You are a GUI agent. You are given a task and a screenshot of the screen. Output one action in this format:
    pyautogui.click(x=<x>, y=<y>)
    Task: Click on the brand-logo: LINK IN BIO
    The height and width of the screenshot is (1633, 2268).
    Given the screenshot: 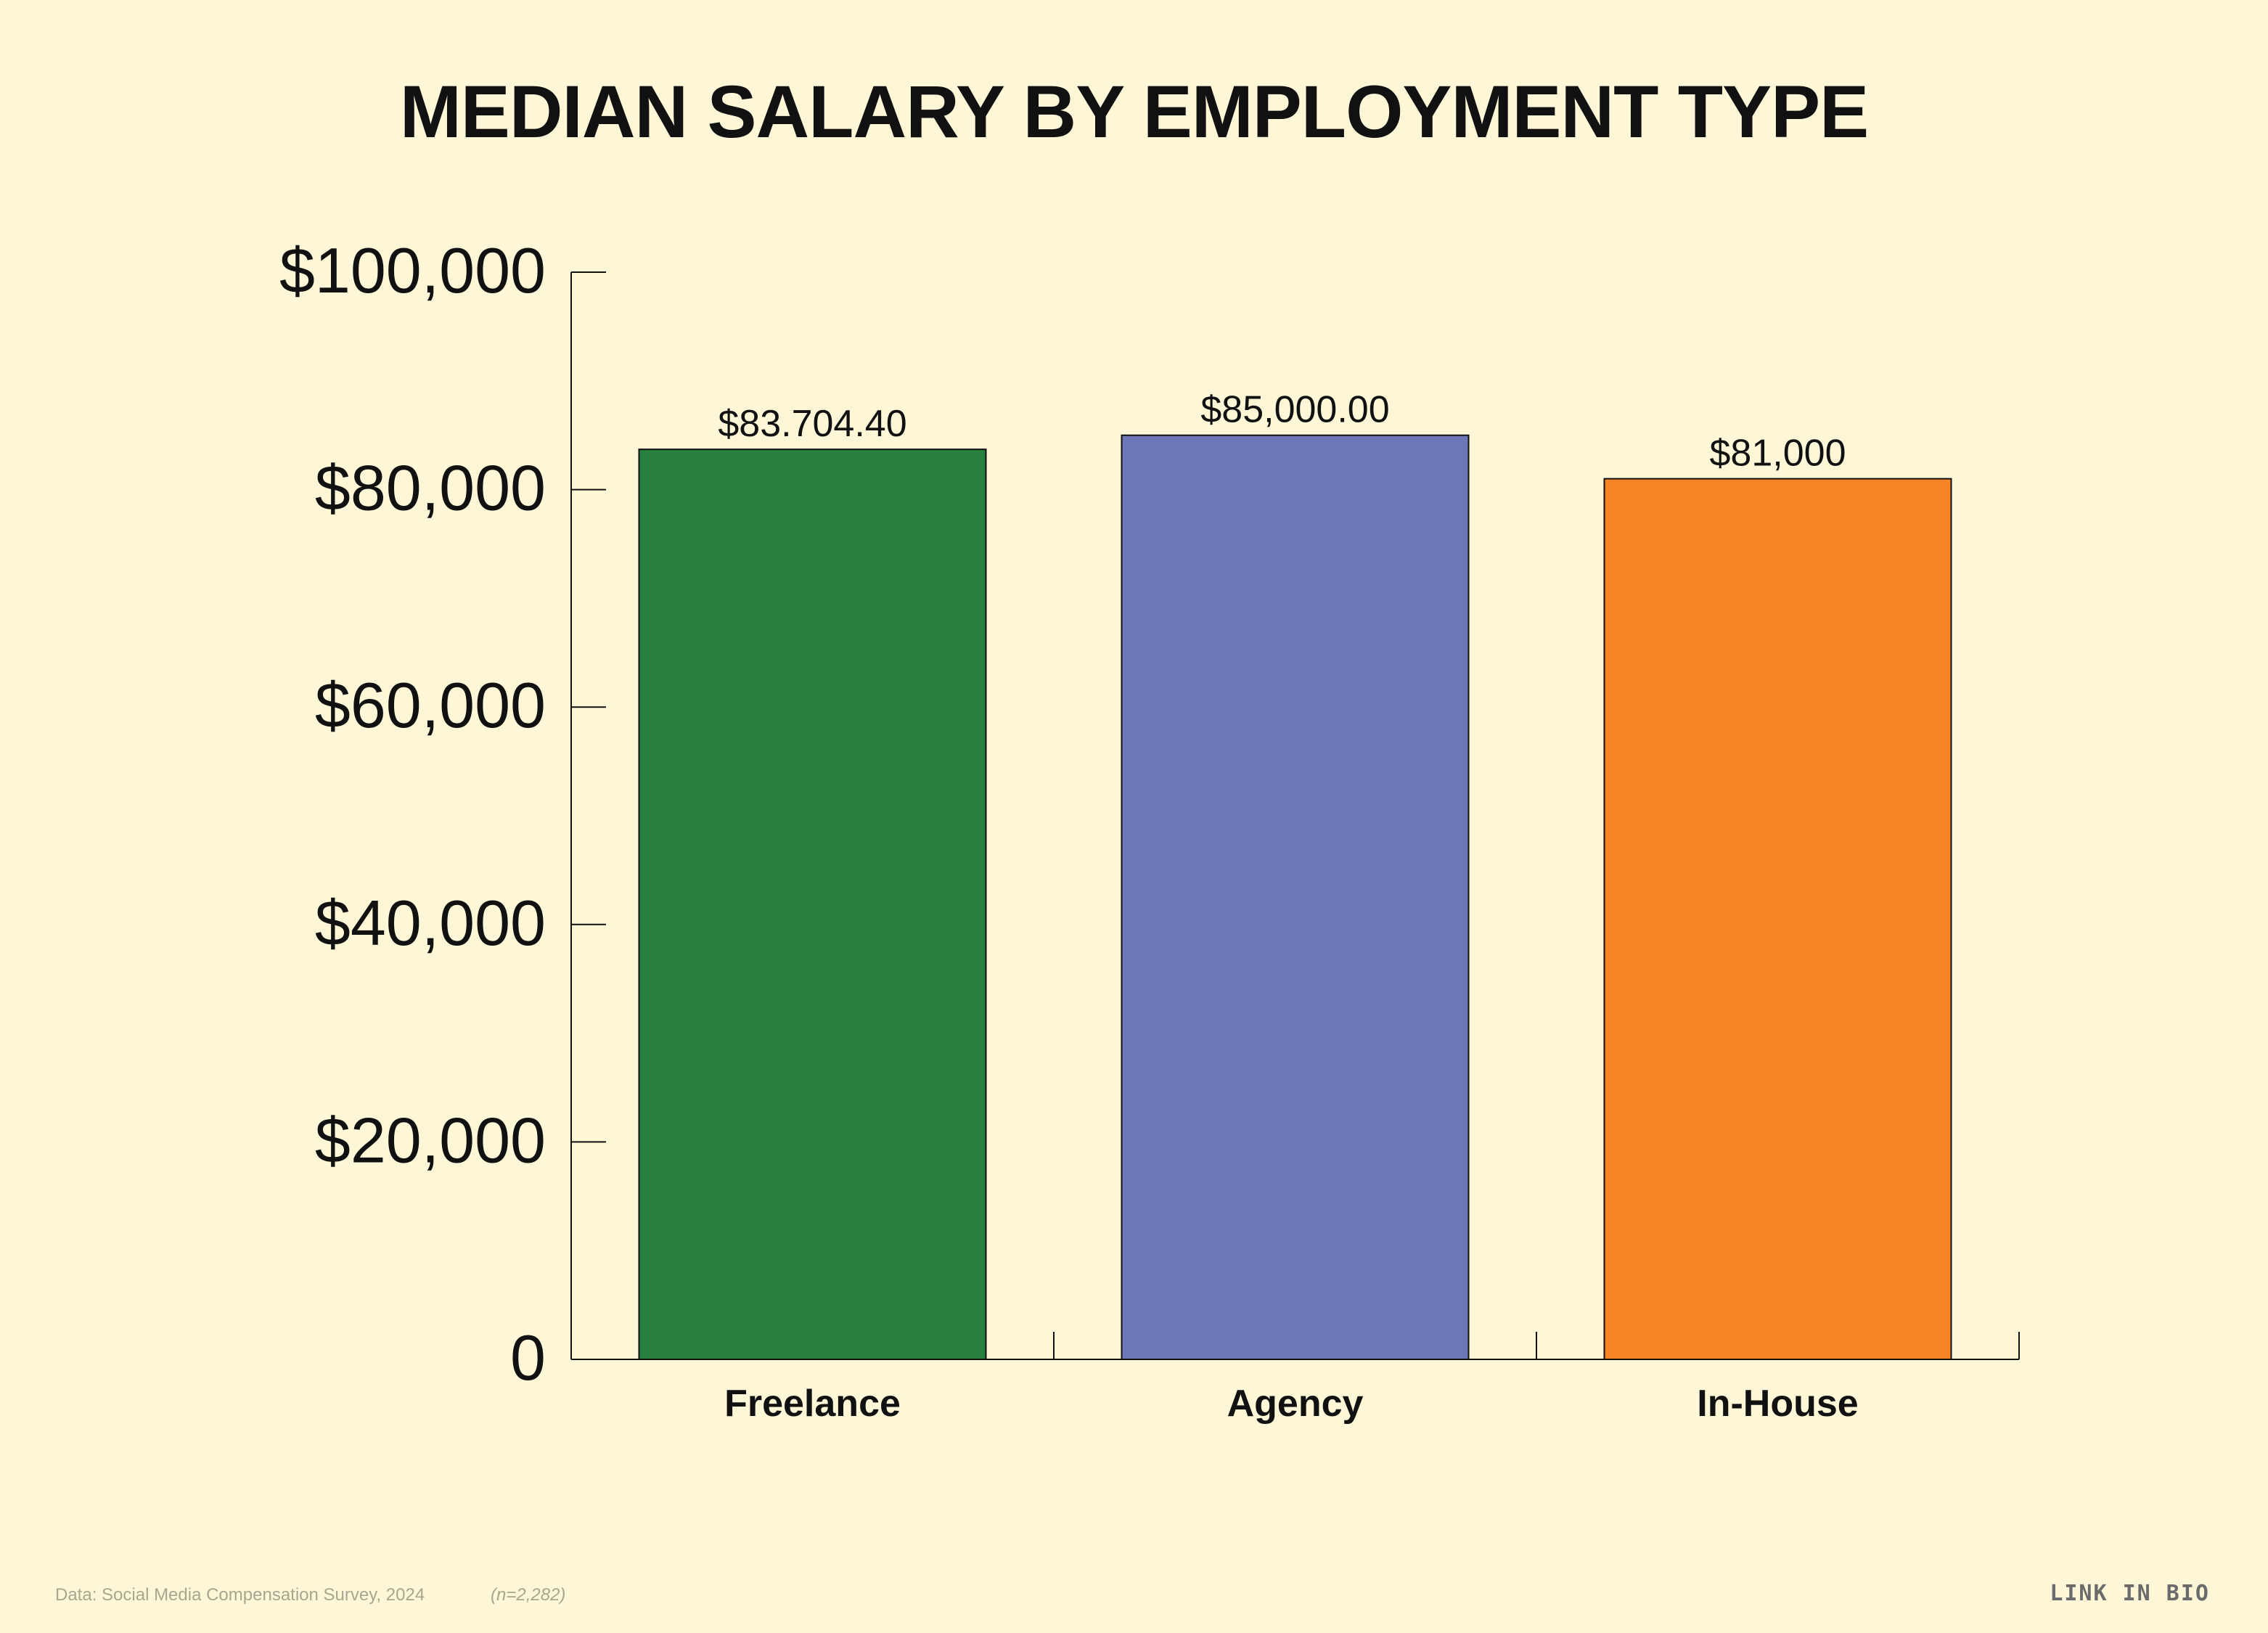 What is the action you would take?
    pyautogui.click(x=2130, y=1594)
    